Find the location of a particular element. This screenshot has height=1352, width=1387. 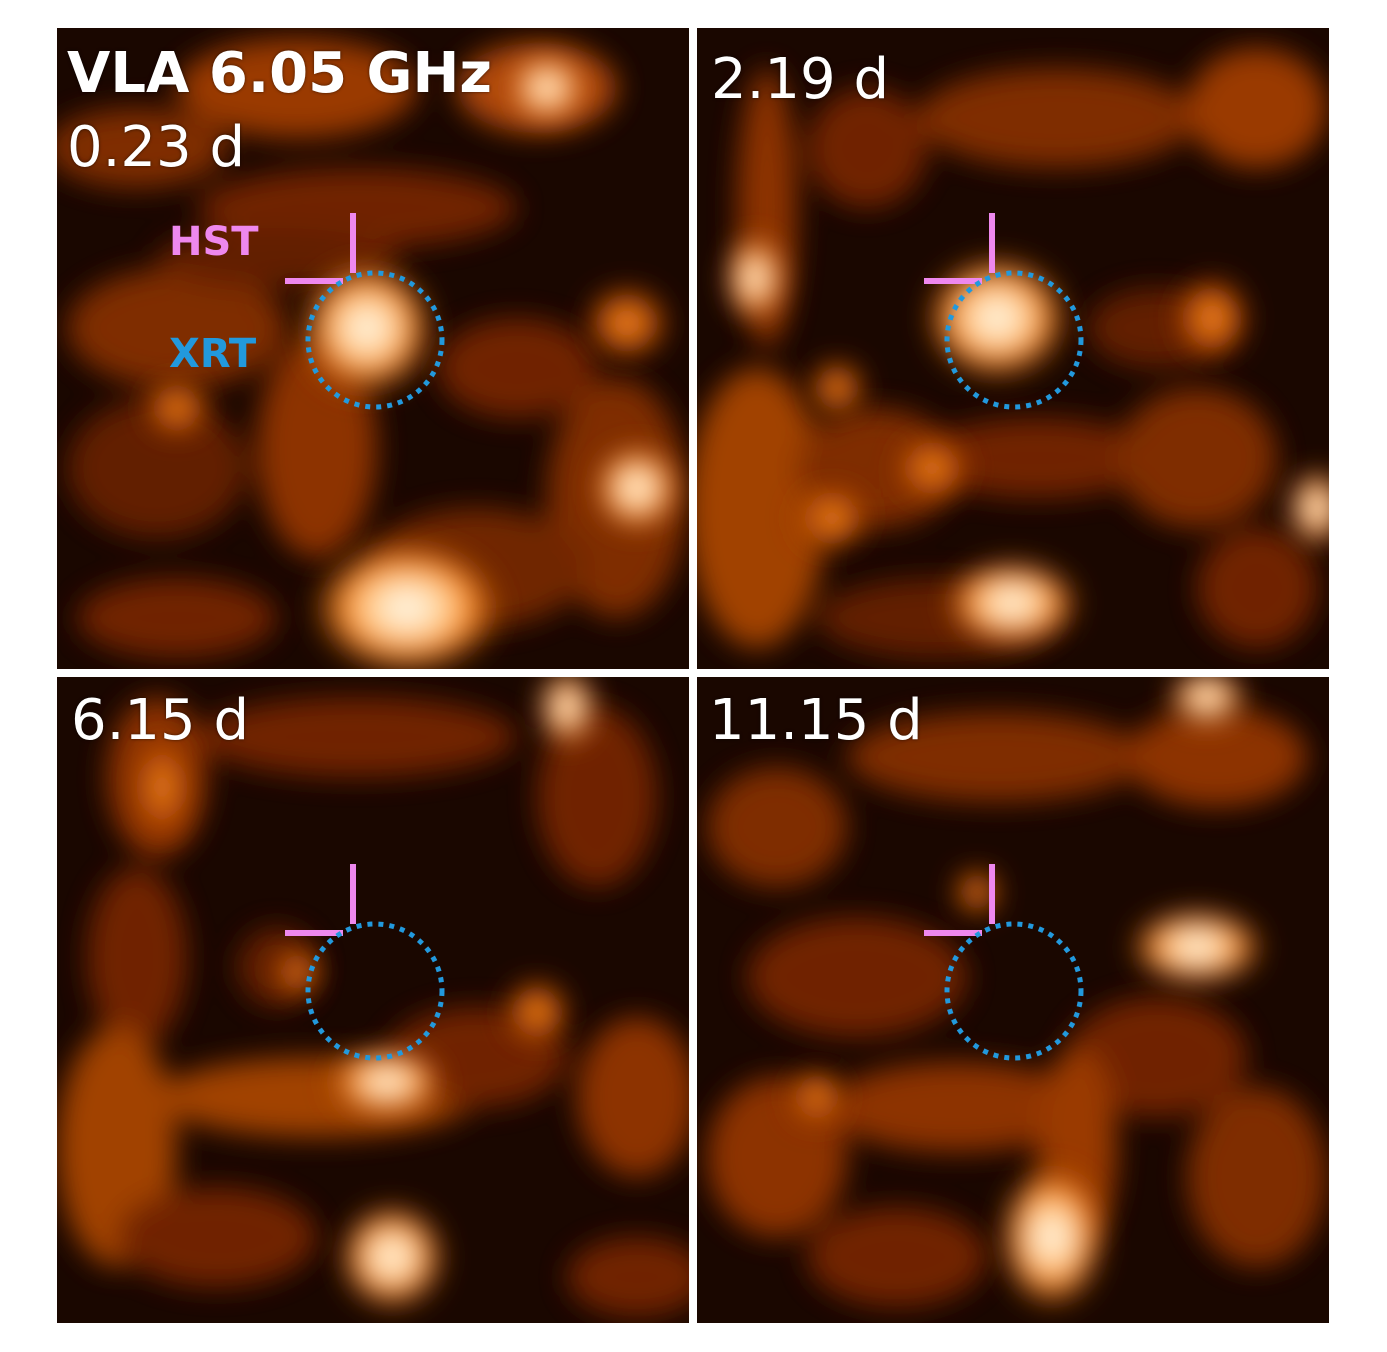

epoch-label: 0.23 d is located at coordinates (156, 147).